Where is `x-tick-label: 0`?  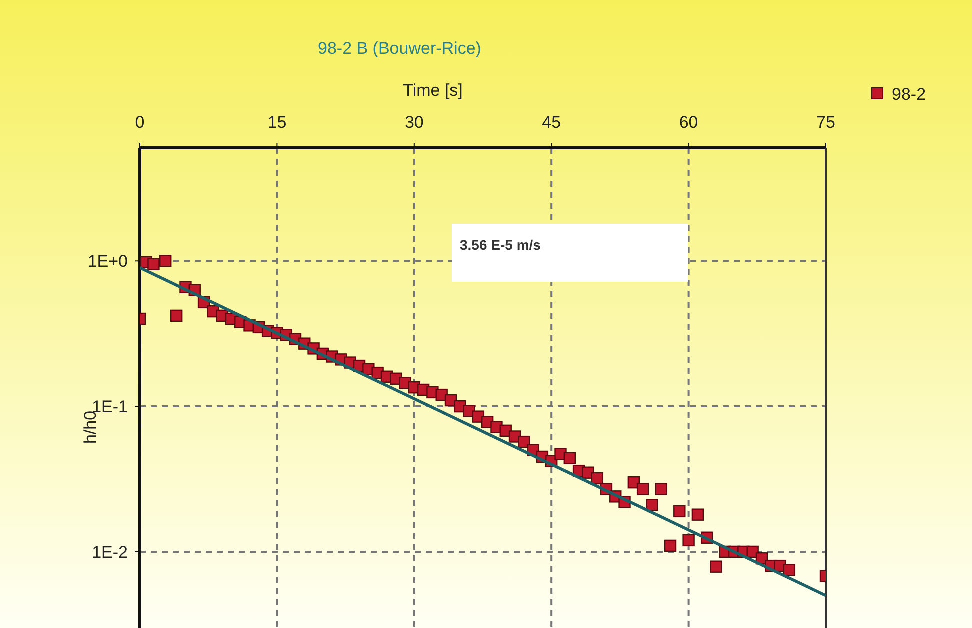 x-tick-label: 0 is located at coordinates (140, 122).